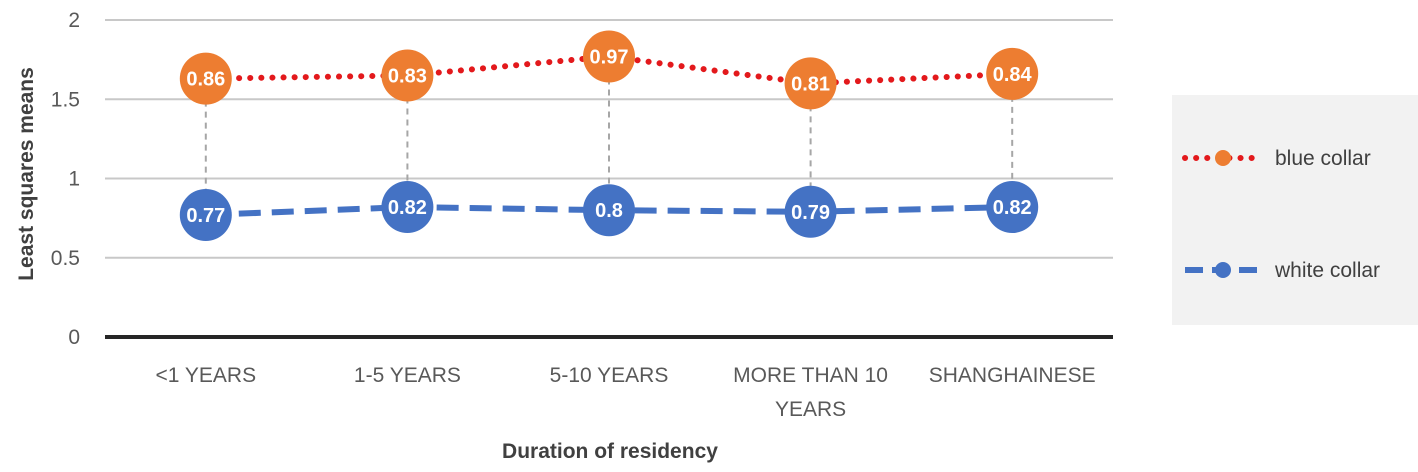 The image size is (1418, 472). Describe the element at coordinates (74, 337) in the screenshot. I see `y-tick-label: 0` at that location.